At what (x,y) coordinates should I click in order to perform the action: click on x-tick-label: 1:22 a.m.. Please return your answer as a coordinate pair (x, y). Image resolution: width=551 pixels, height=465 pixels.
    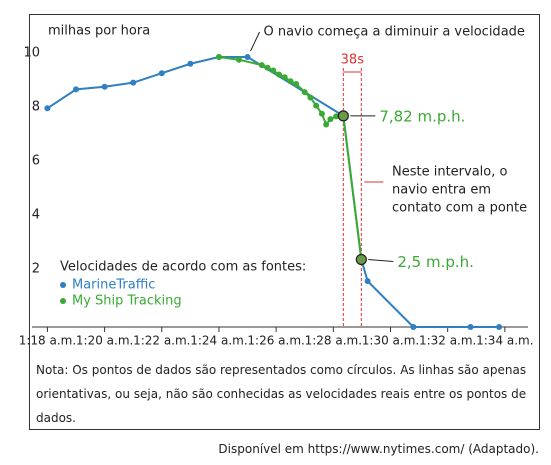
    Looking at the image, I should click on (161, 341).